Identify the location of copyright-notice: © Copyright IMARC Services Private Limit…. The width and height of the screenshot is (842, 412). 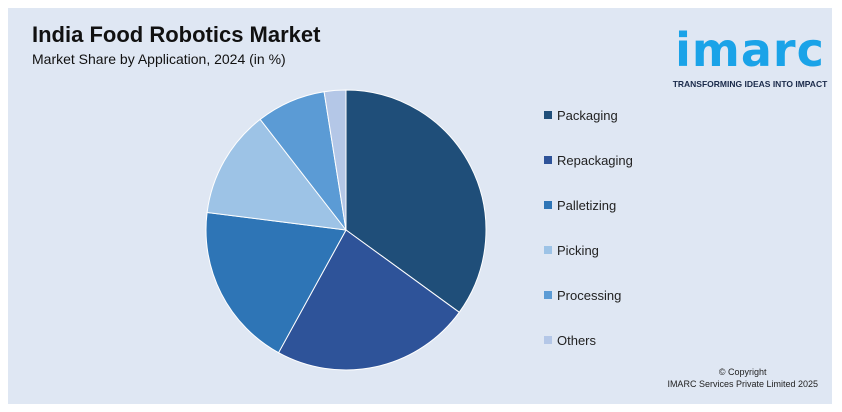
(742, 378).